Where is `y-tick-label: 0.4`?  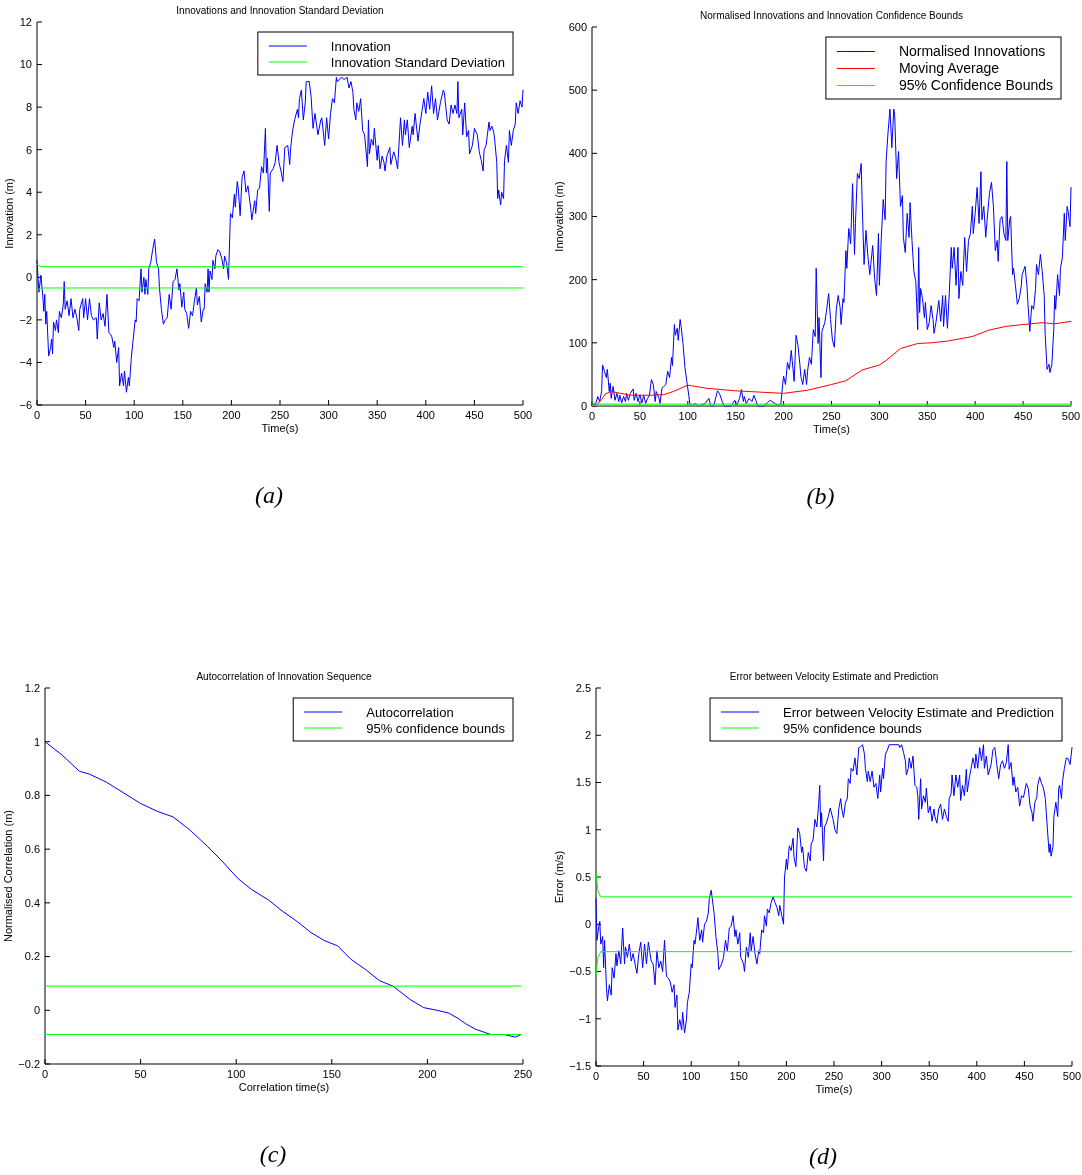
y-tick-label: 0.4 is located at coordinates (32, 902).